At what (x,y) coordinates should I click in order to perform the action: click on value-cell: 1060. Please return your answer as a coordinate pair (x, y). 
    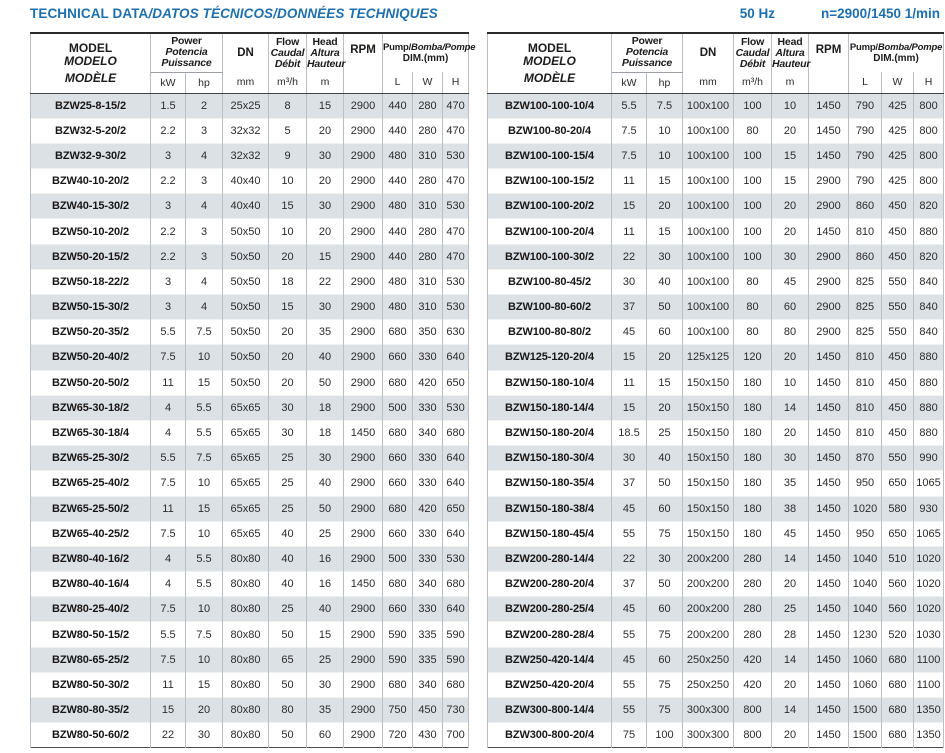
    Looking at the image, I should click on (865, 659).